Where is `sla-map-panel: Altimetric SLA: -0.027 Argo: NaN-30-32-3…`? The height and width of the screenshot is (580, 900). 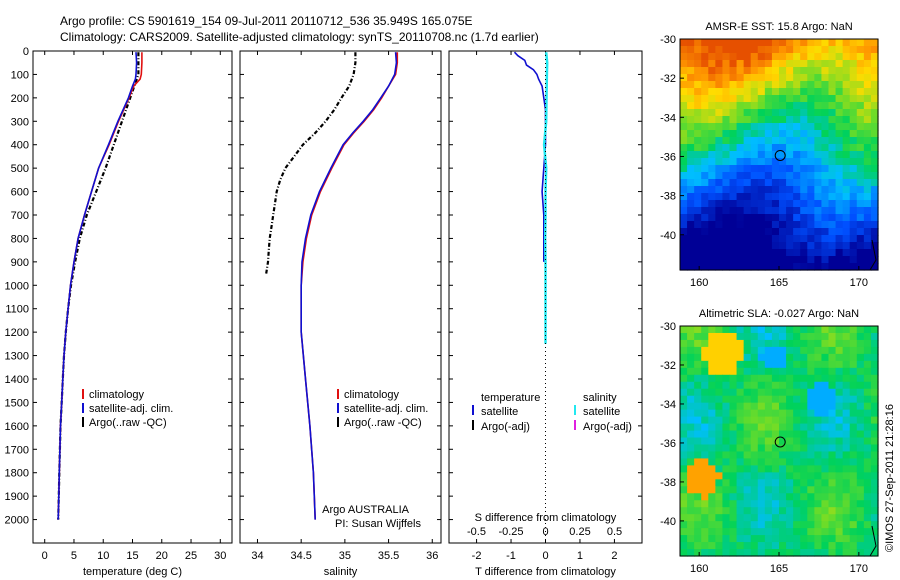
sla-map-panel: Altimetric SLA: -0.027 Argo: NaN-30-32-3… is located at coordinates (769, 441).